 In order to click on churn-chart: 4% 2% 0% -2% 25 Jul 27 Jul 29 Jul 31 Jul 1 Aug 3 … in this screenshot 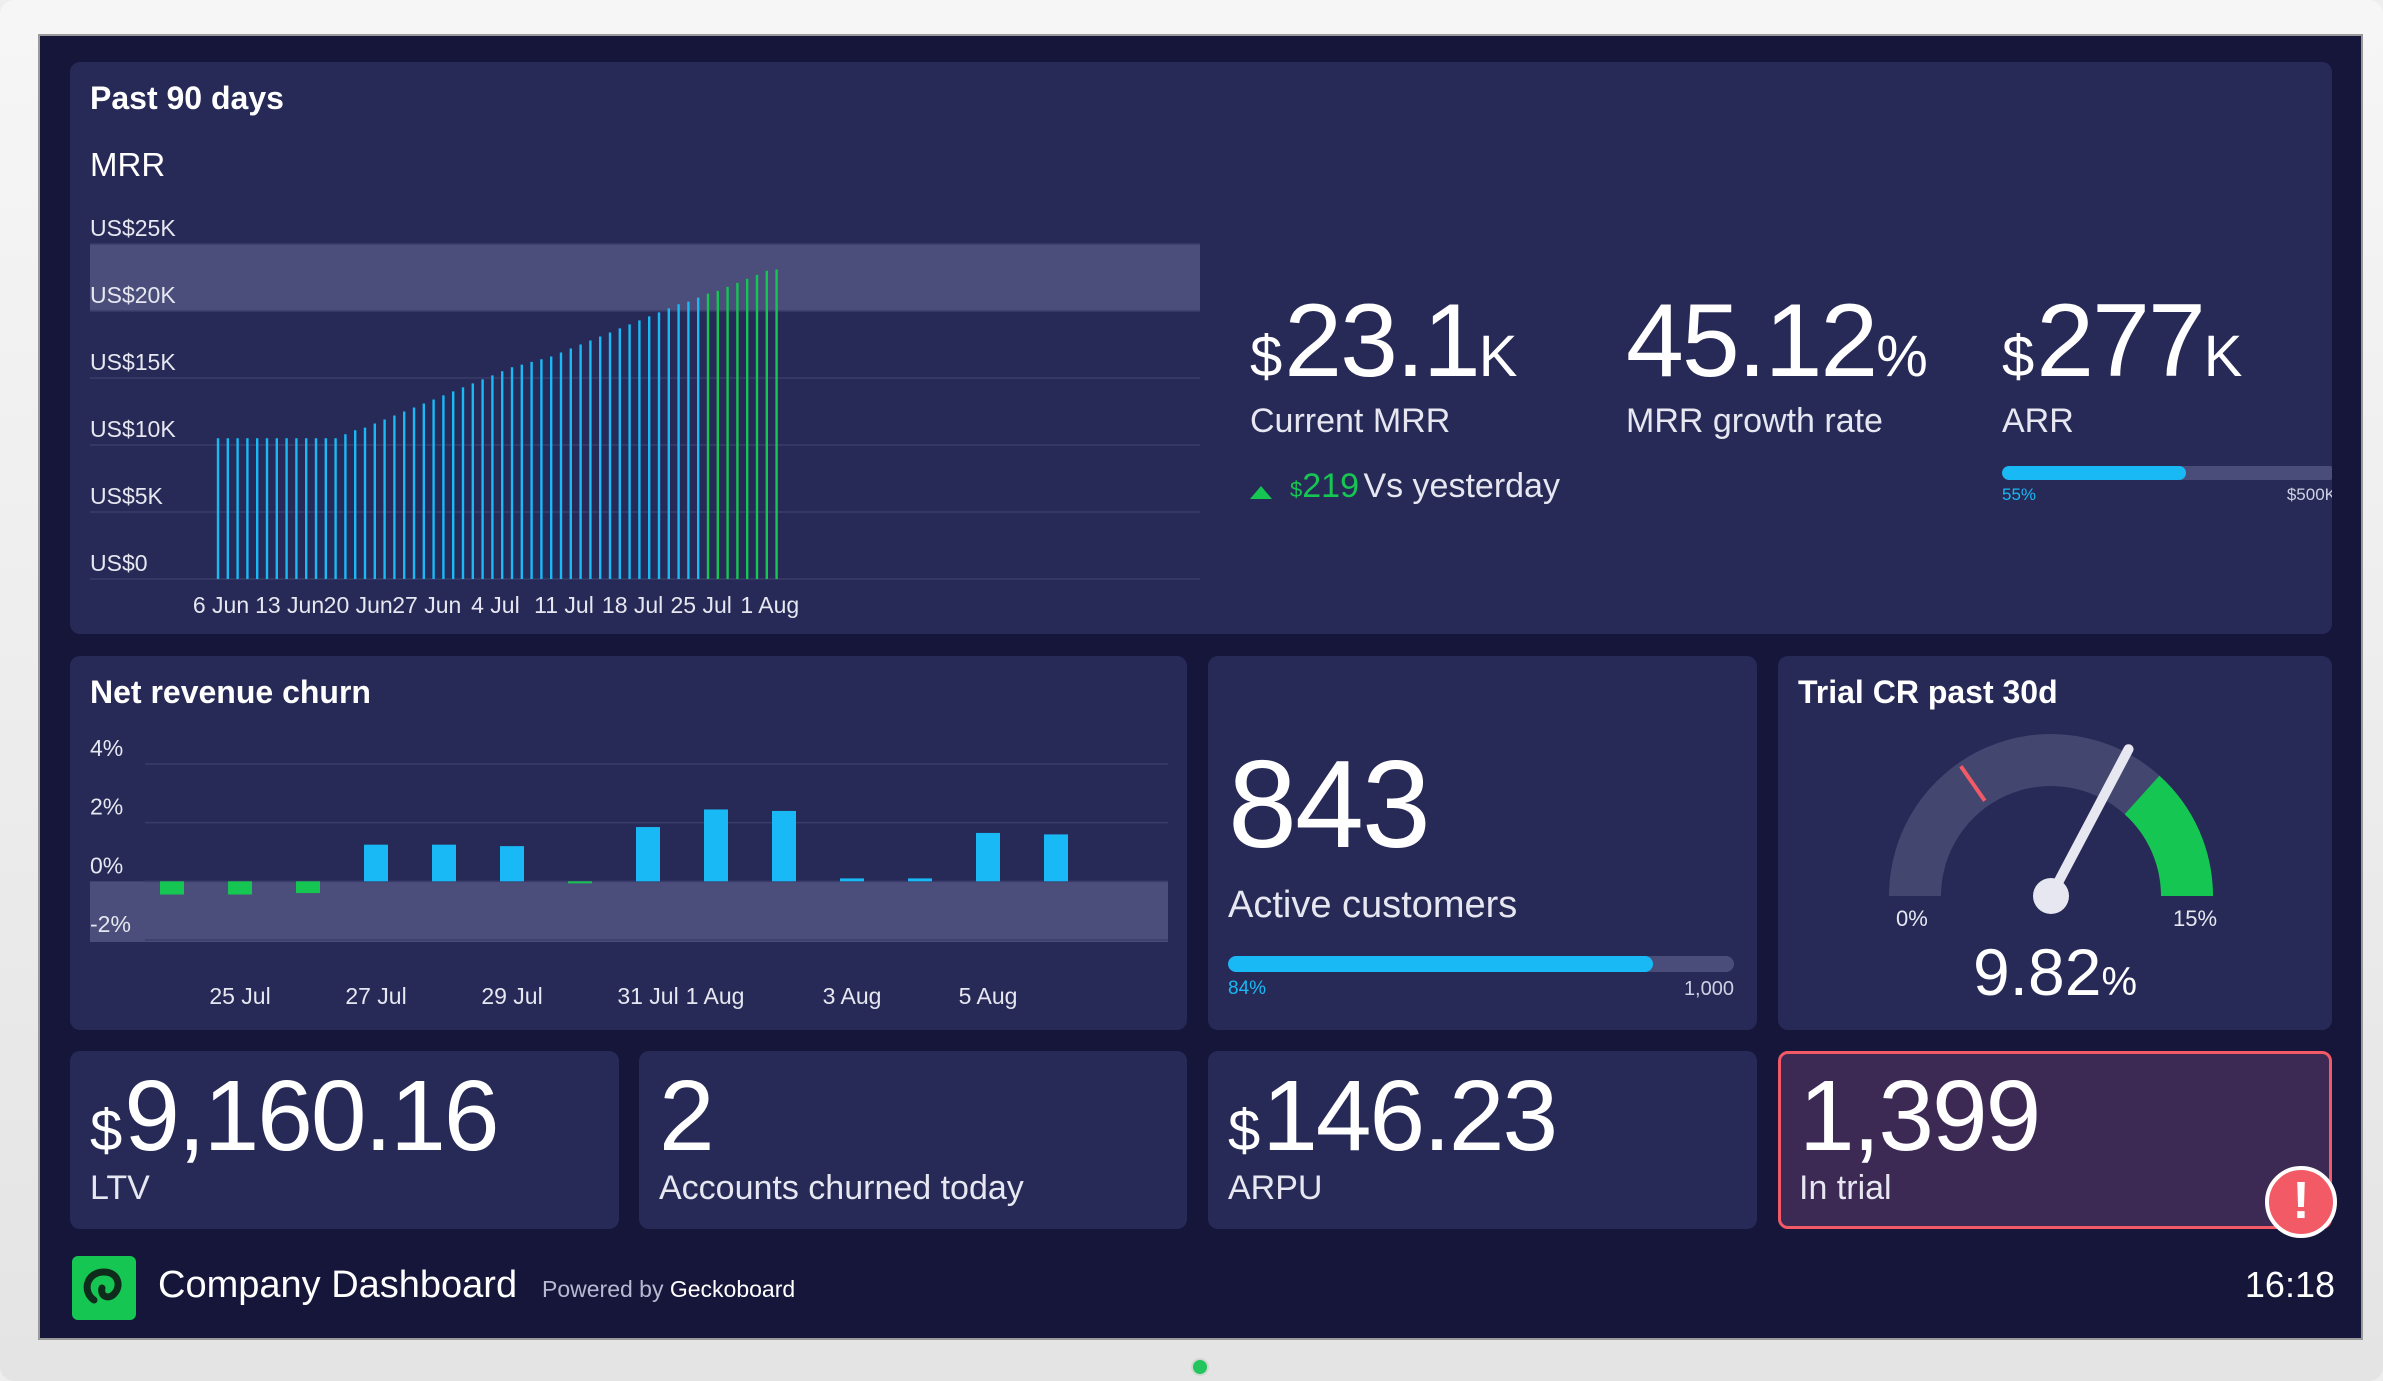, I will do `click(629, 872)`.